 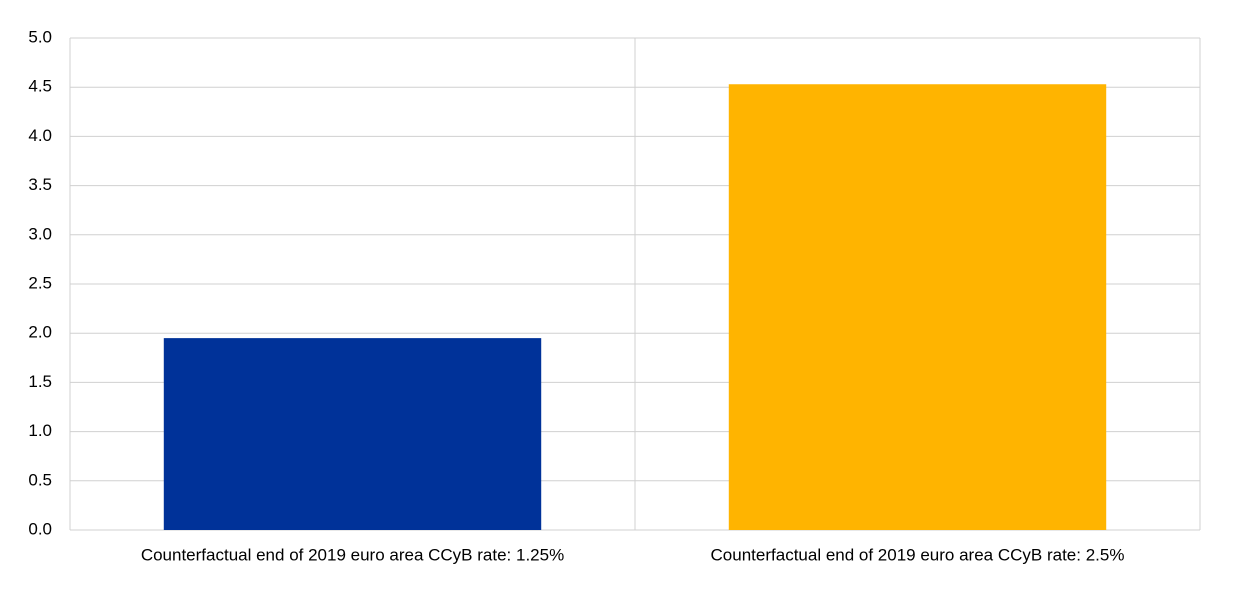 I want to click on y-tick-label: 0.5, so click(x=40, y=479).